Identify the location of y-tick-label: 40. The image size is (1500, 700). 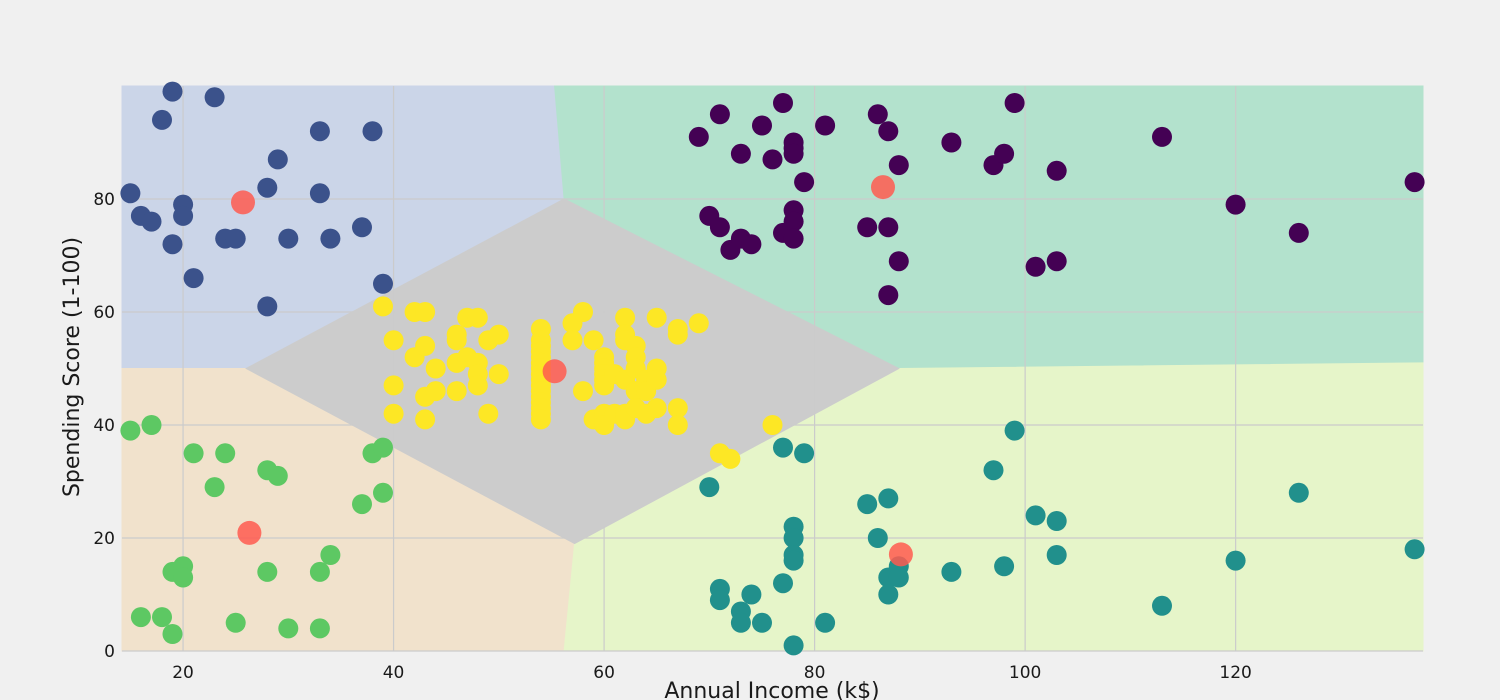
(104, 426).